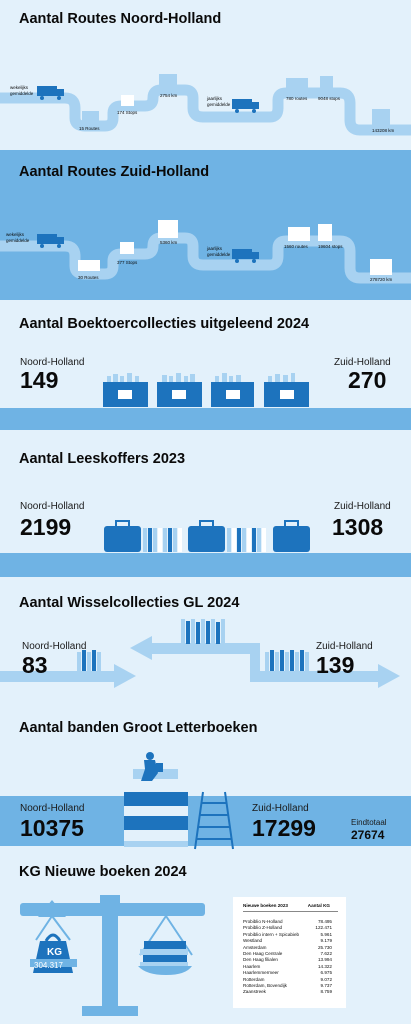 The image size is (411, 1024). I want to click on table-row: Rotterdam 9.072, so click(290, 980).